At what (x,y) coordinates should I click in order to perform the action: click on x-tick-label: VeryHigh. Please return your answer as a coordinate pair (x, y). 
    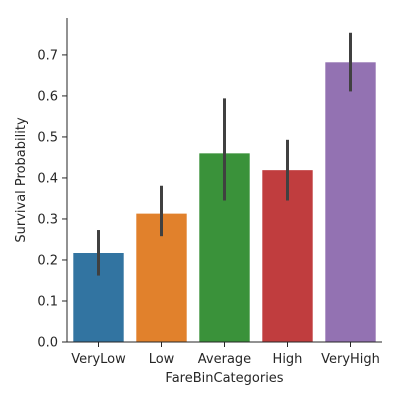
    Looking at the image, I should click on (350, 359).